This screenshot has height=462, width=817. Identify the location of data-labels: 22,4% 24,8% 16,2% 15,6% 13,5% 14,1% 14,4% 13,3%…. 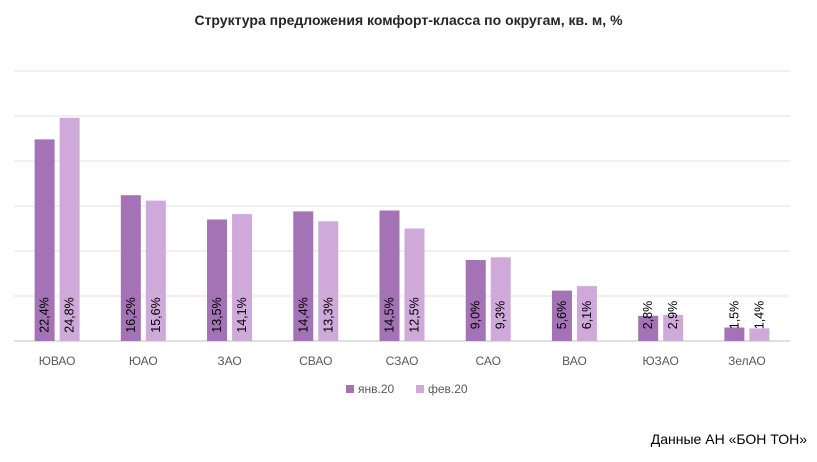
(402, 314).